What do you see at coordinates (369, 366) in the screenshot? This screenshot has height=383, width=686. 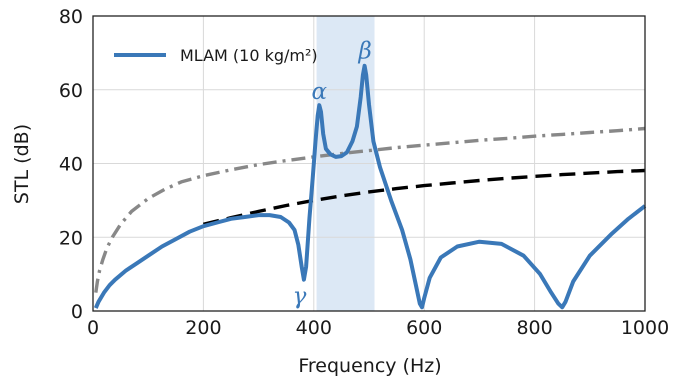 I see `x-axis-label: Frequency (Hz)` at bounding box center [369, 366].